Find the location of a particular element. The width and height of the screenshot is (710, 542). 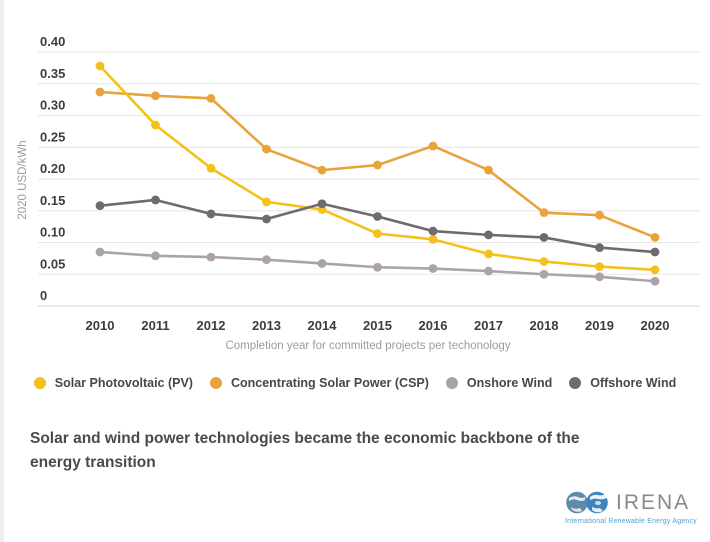

legend-item-solar-photovoltaic-pv: Solar Photovoltaic (PV) is located at coordinates (113, 383).